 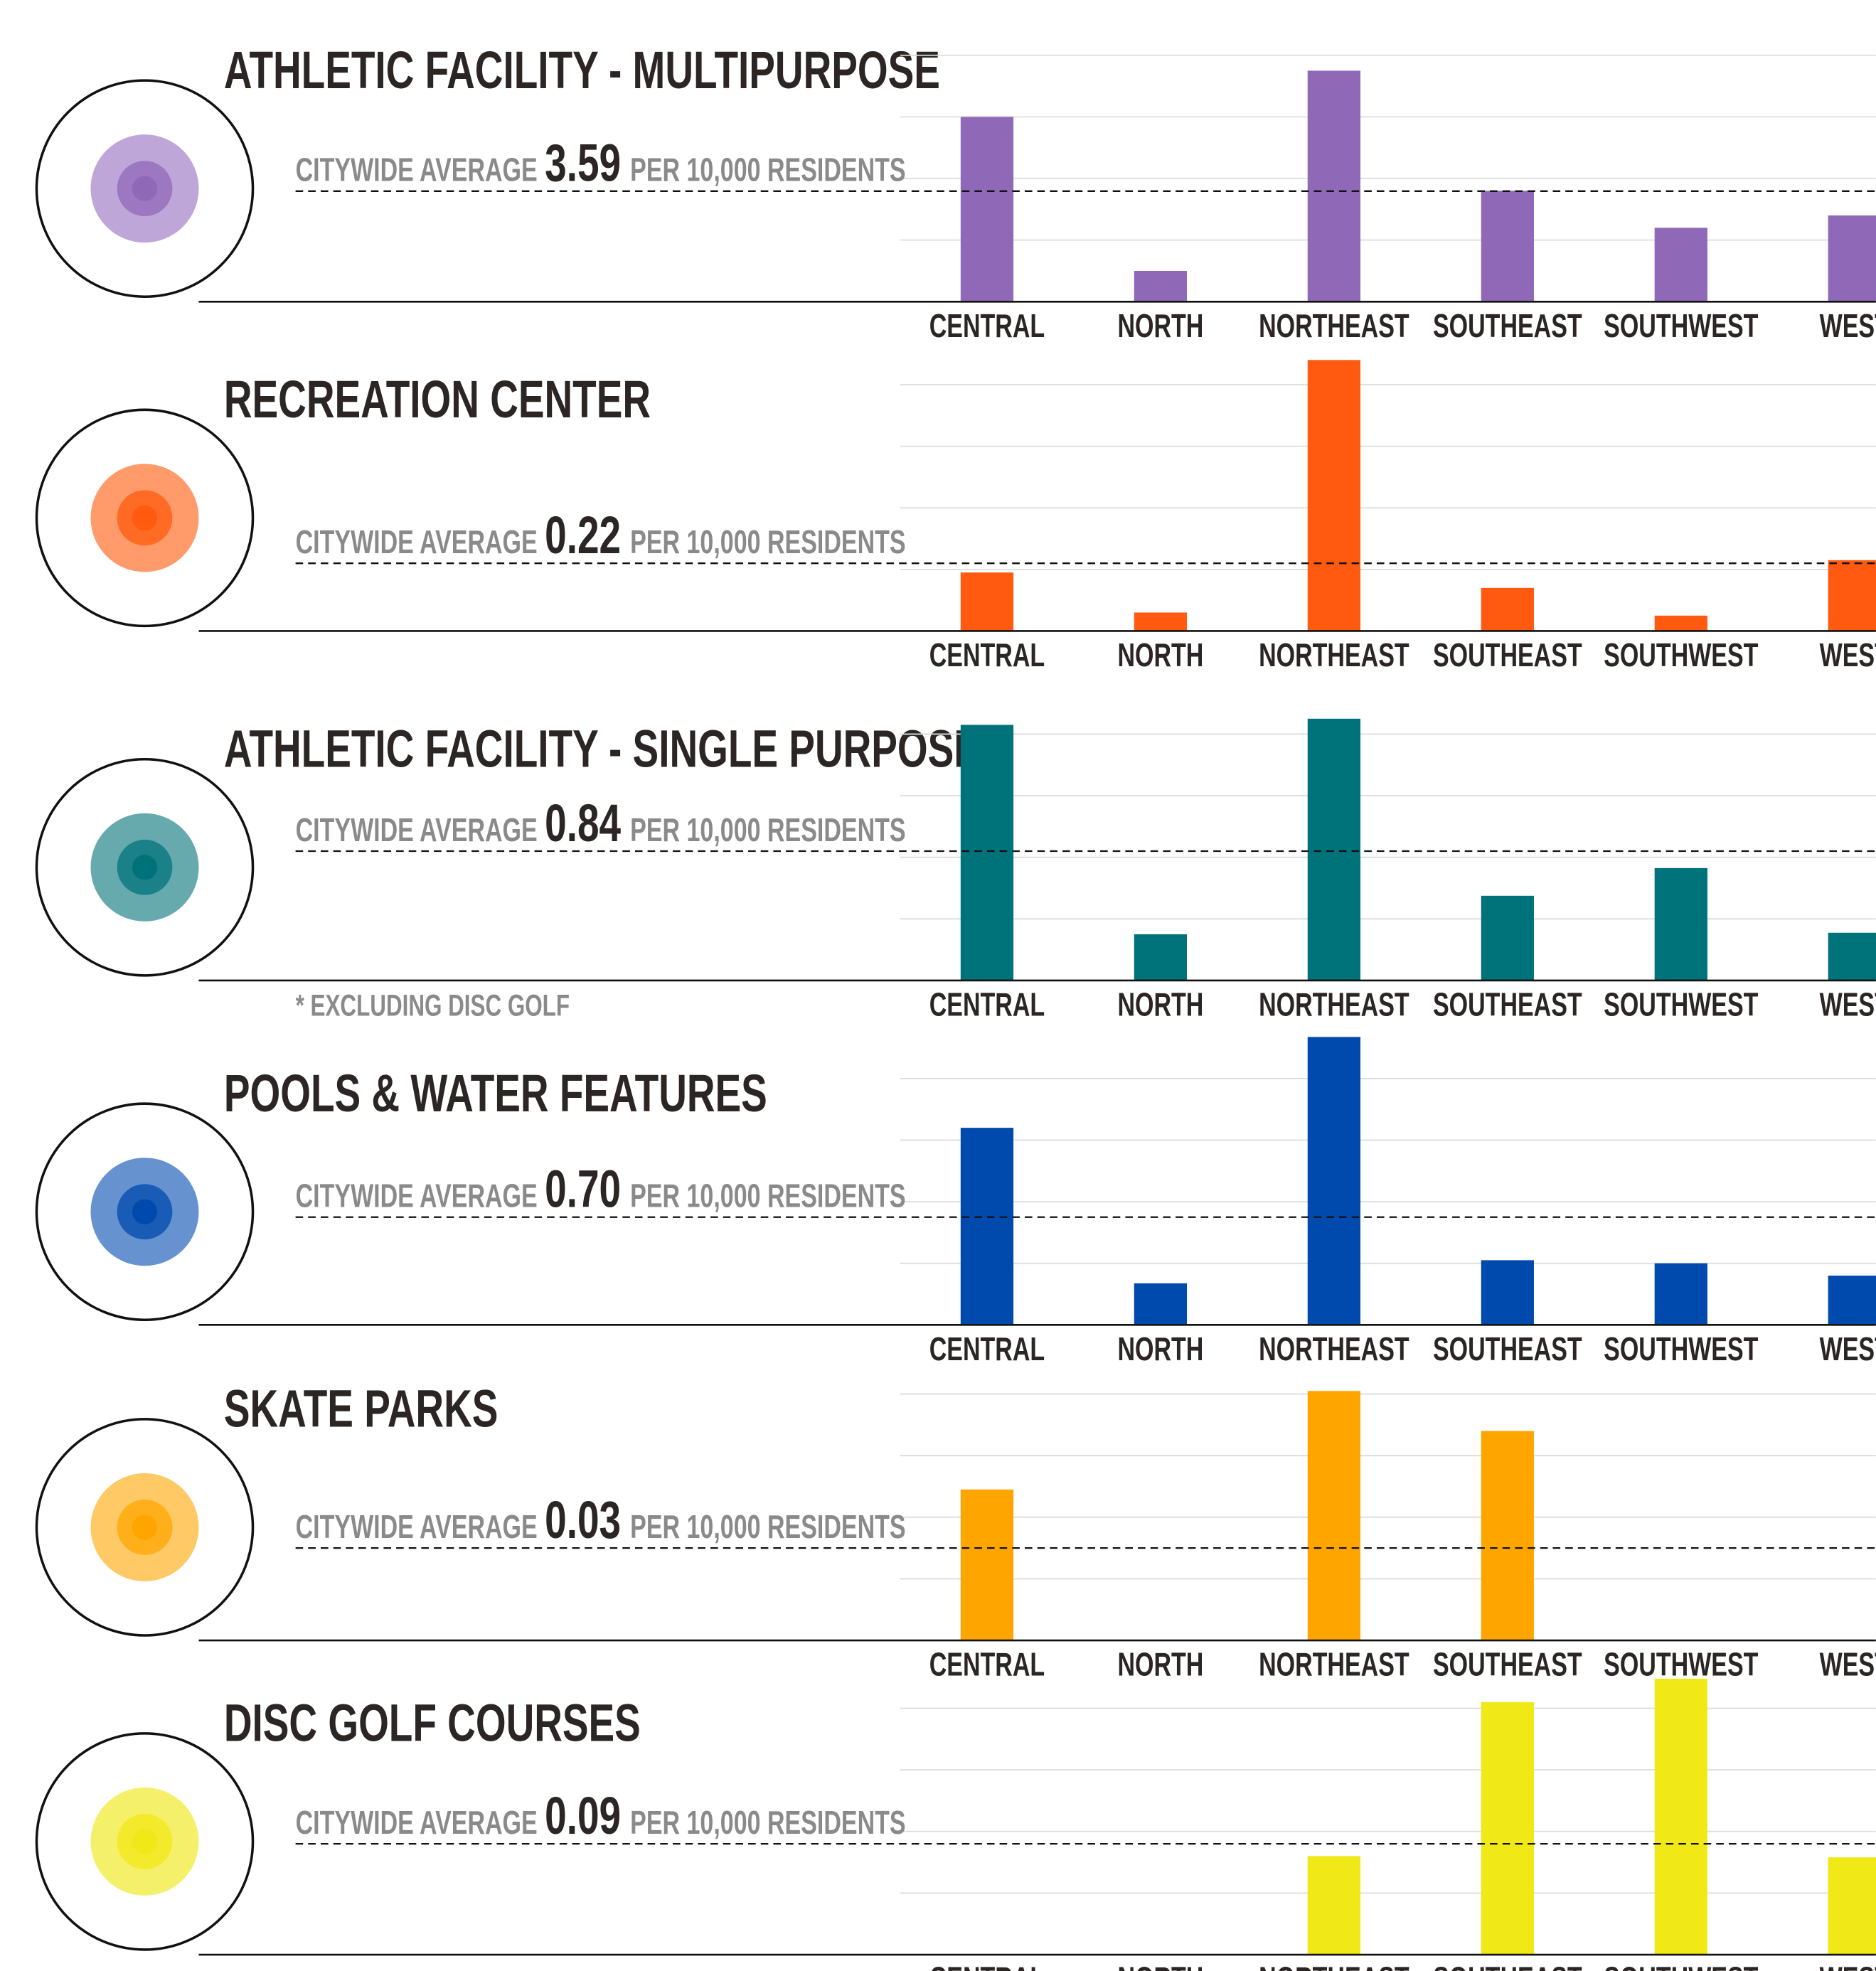 I want to click on average-text: CITYWIDE AVERAGE 0.03 PER 10,000 RESIDENTS, so click(x=601, y=1519).